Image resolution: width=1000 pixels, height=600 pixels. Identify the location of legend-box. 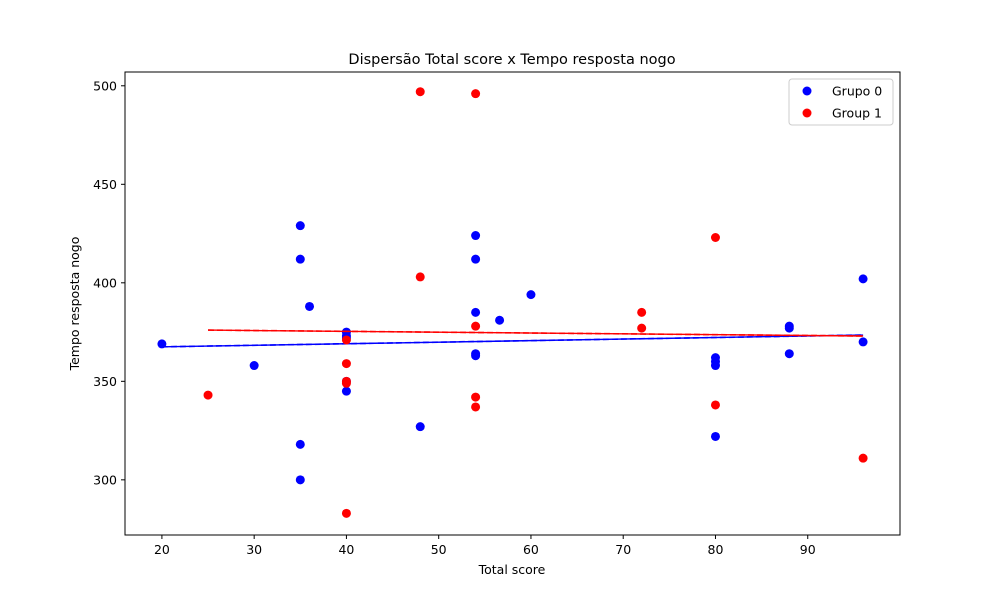
(841, 102).